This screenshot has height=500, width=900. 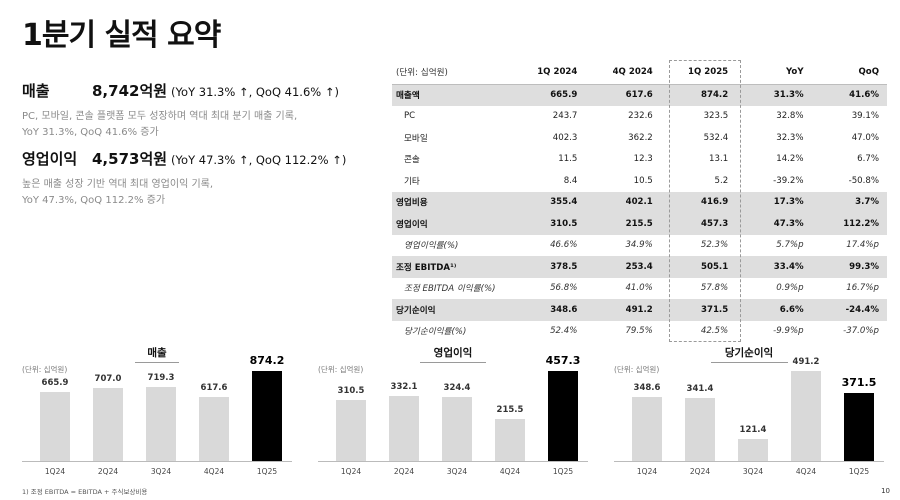 I want to click on footnote: 1) 조정 EBITDA = EBITDA + 주식보상비용, so click(x=85, y=492).